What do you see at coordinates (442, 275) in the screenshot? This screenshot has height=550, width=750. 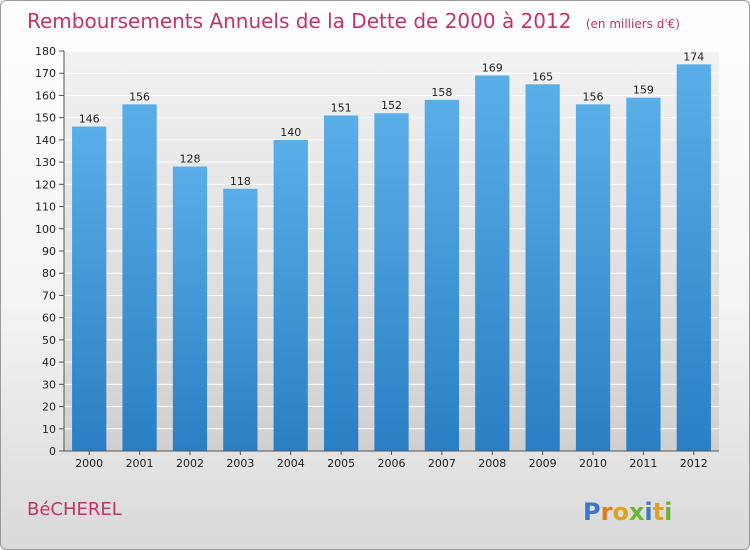 I see `bar-2007` at bounding box center [442, 275].